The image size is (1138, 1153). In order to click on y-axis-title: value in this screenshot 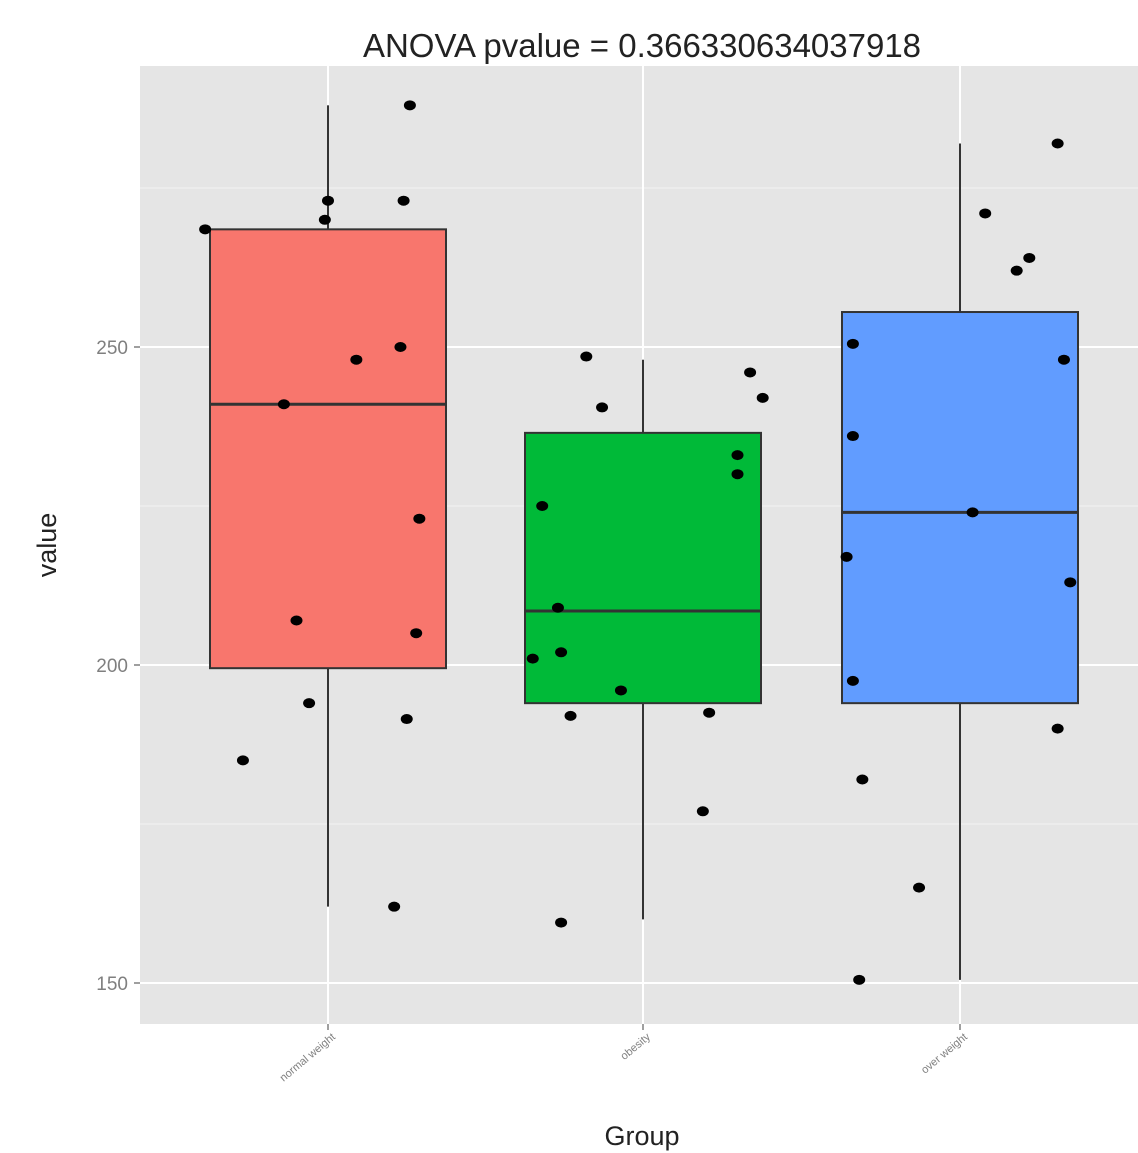, I will do `click(47, 545)`.